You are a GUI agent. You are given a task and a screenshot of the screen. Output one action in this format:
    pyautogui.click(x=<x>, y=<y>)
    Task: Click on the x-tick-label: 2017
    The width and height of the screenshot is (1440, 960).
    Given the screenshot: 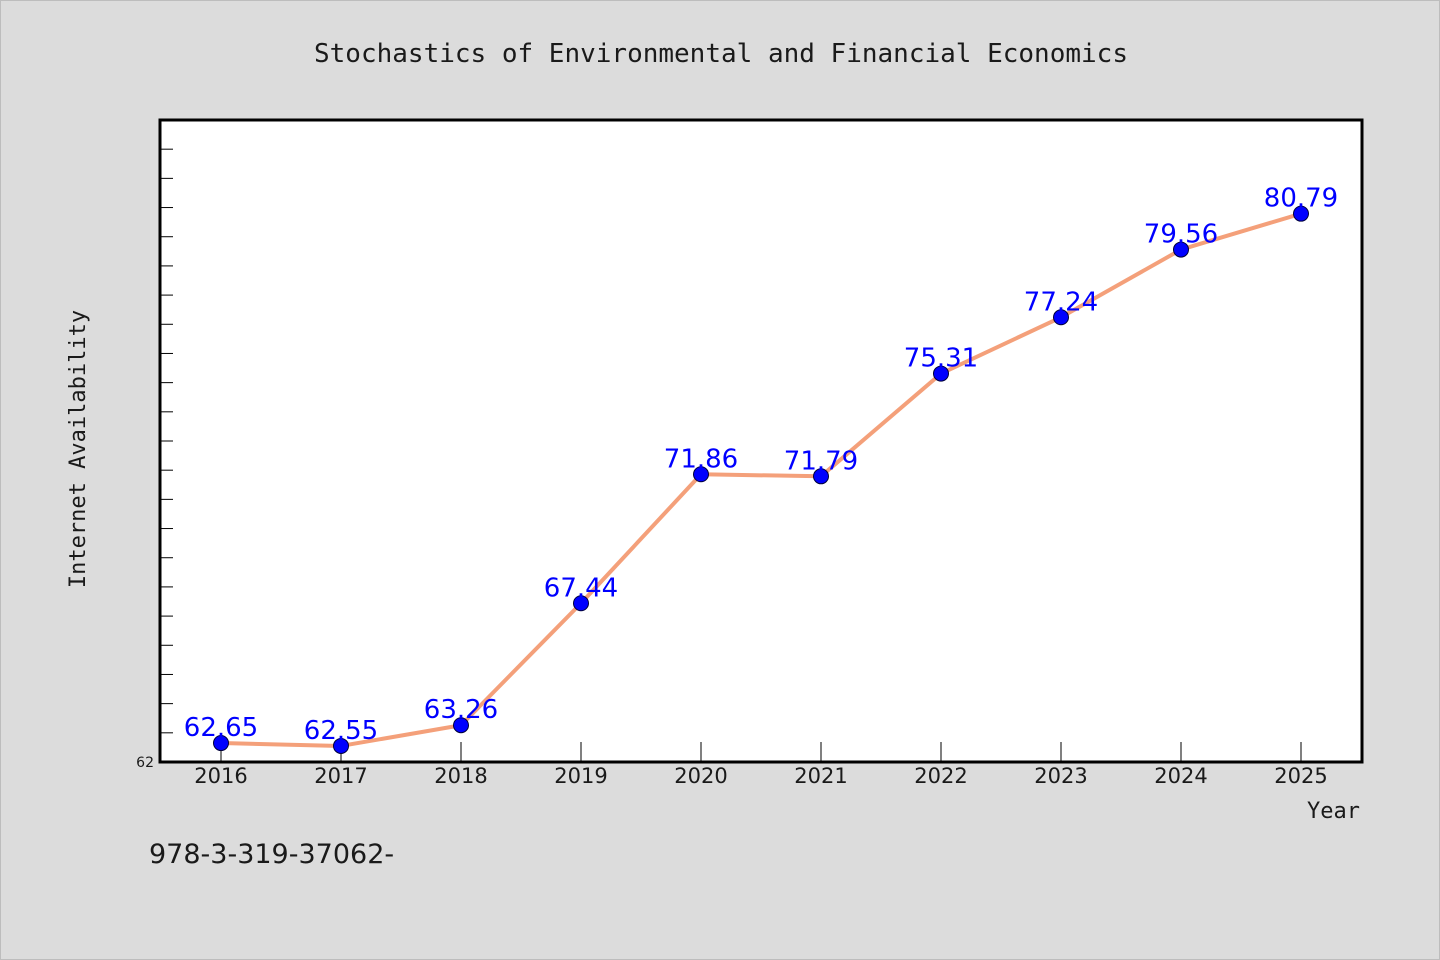 What is the action you would take?
    pyautogui.click(x=340, y=776)
    